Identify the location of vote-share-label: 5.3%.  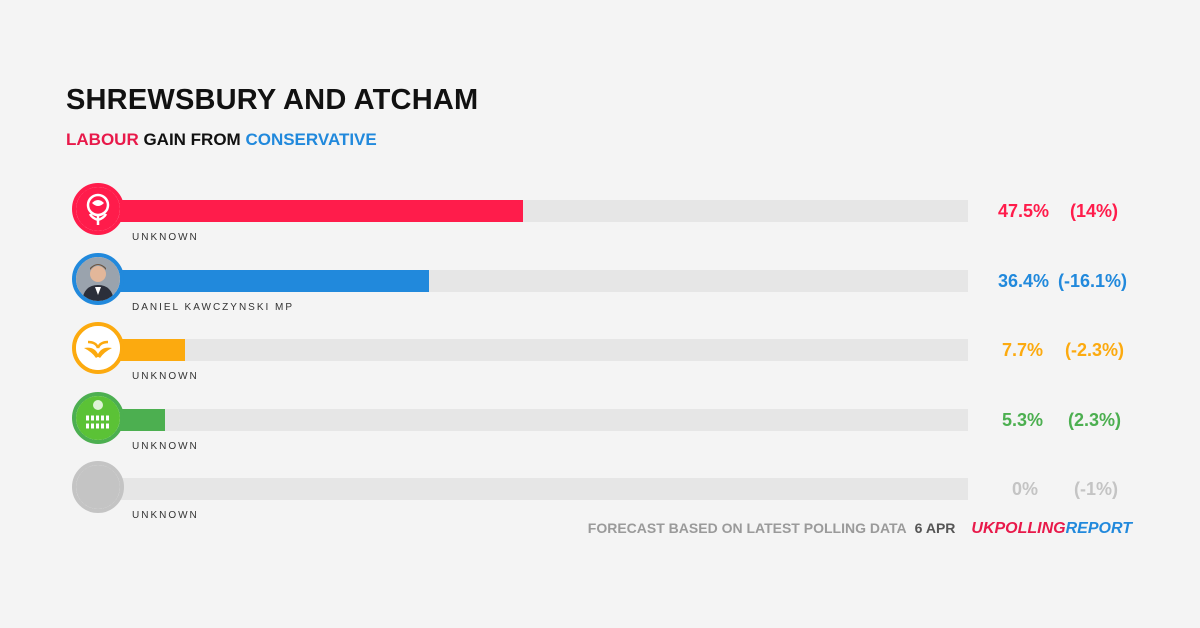
(1023, 419).